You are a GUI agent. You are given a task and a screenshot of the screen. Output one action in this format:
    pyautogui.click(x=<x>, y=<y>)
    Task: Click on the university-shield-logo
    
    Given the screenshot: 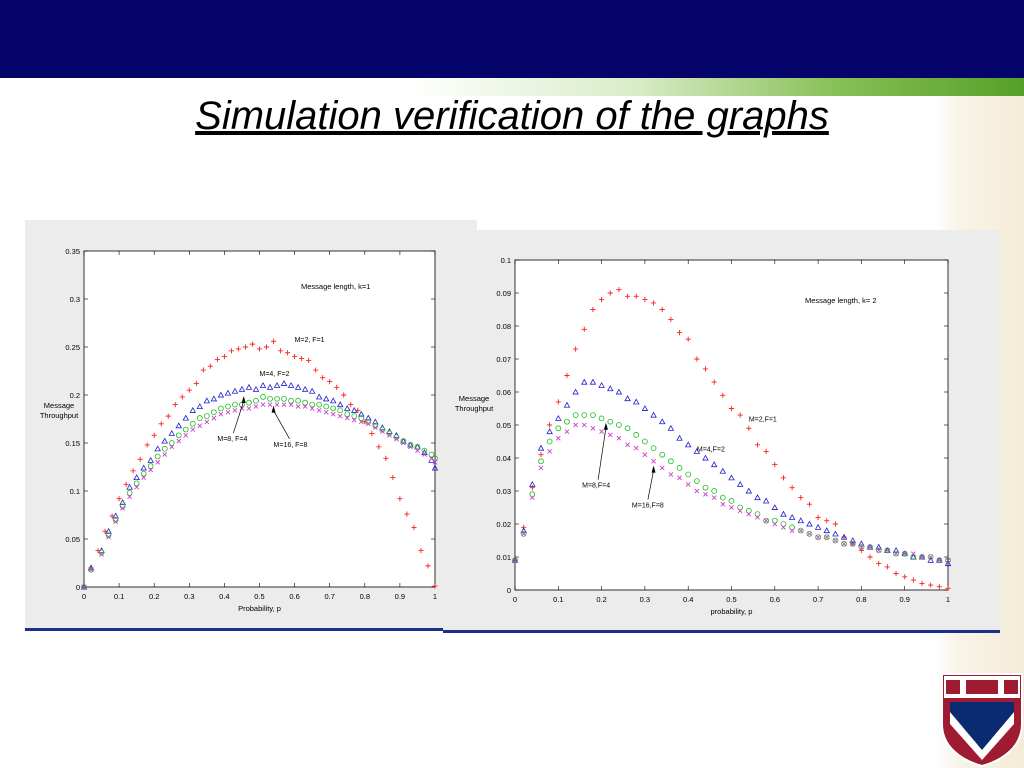 What is the action you would take?
    pyautogui.click(x=982, y=720)
    